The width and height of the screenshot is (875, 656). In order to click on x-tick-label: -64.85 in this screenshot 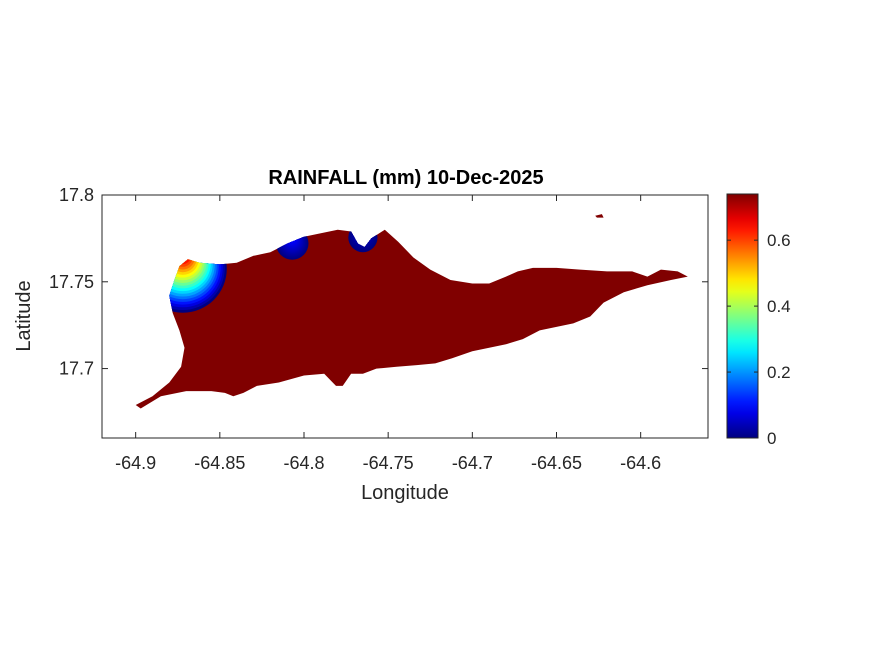, I will do `click(219, 463)`.